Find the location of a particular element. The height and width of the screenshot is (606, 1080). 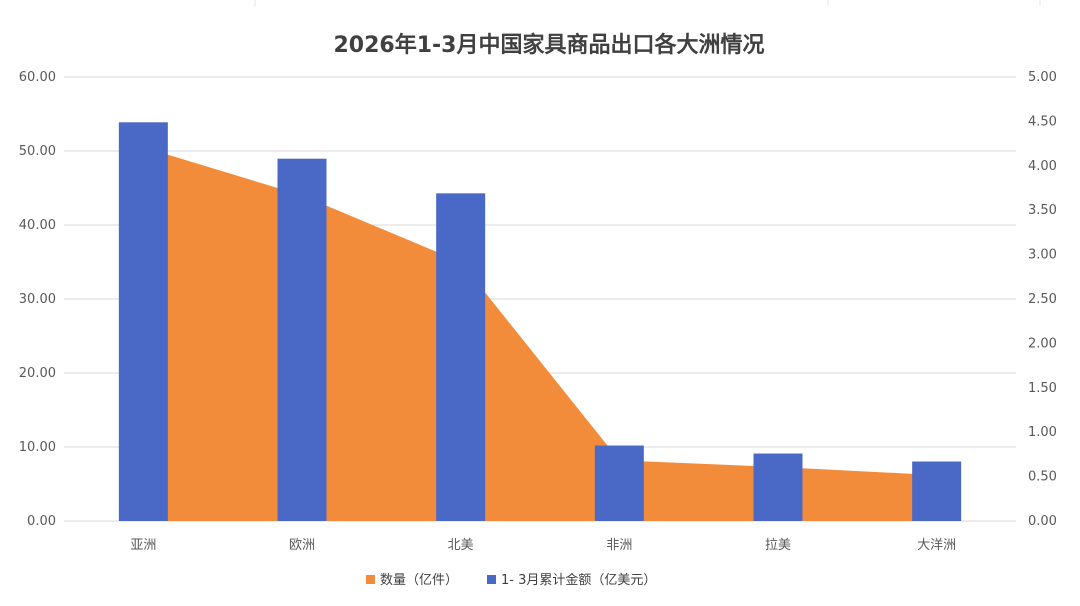

right-tick-label: 1.00 is located at coordinates (1042, 432).